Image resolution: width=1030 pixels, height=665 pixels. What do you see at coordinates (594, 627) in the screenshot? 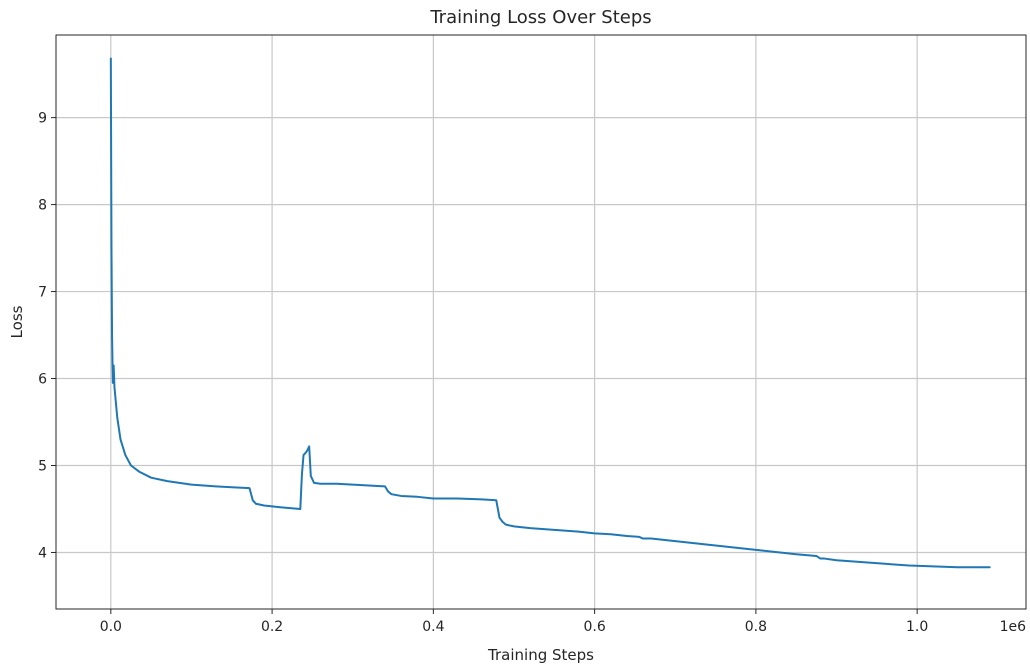
I see `x-tick-label: 0.6` at bounding box center [594, 627].